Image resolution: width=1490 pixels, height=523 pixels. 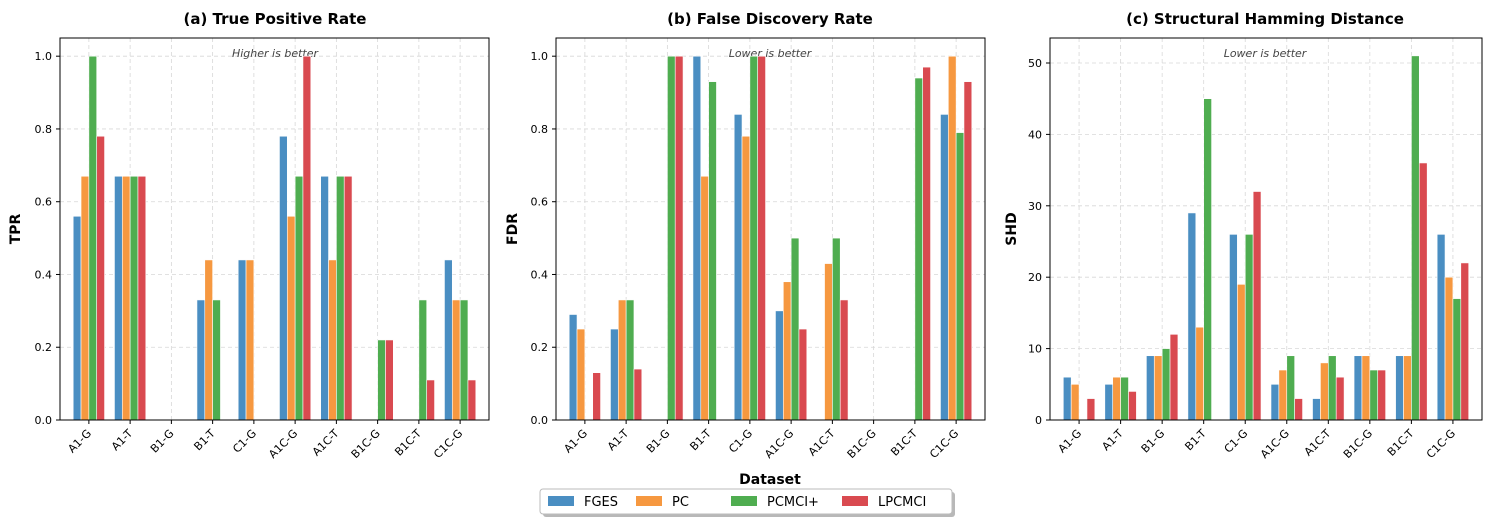 I want to click on y-tick-label: 0.4, so click(x=44, y=274).